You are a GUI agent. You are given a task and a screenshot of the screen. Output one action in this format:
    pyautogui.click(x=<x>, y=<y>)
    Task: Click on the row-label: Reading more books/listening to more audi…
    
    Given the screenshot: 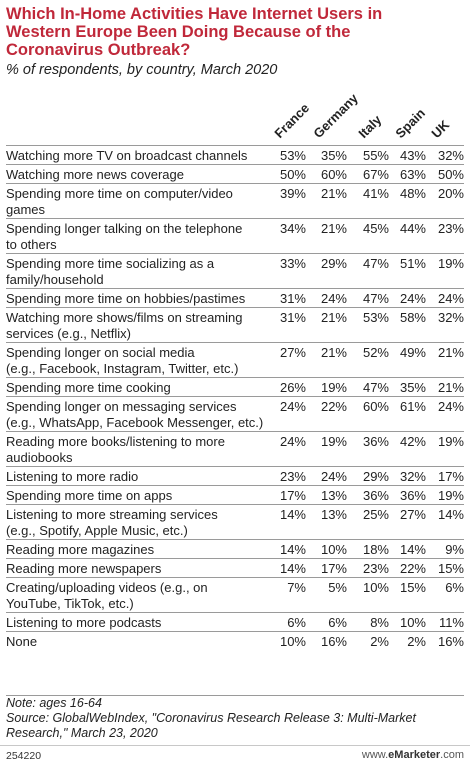 What is the action you would take?
    pyautogui.click(x=115, y=450)
    